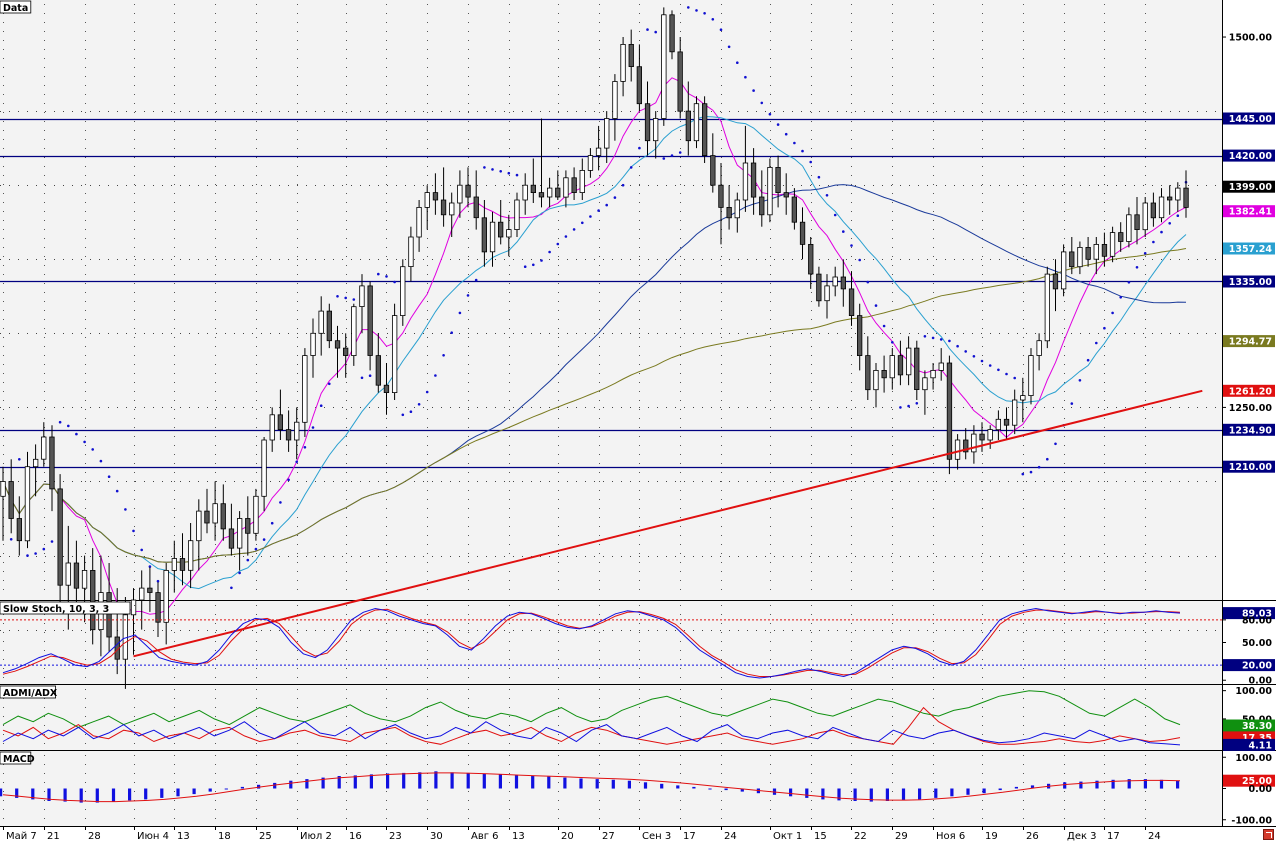  Describe the element at coordinates (21, 836) in the screenshot. I see `x-tick-label: Май 7` at that location.